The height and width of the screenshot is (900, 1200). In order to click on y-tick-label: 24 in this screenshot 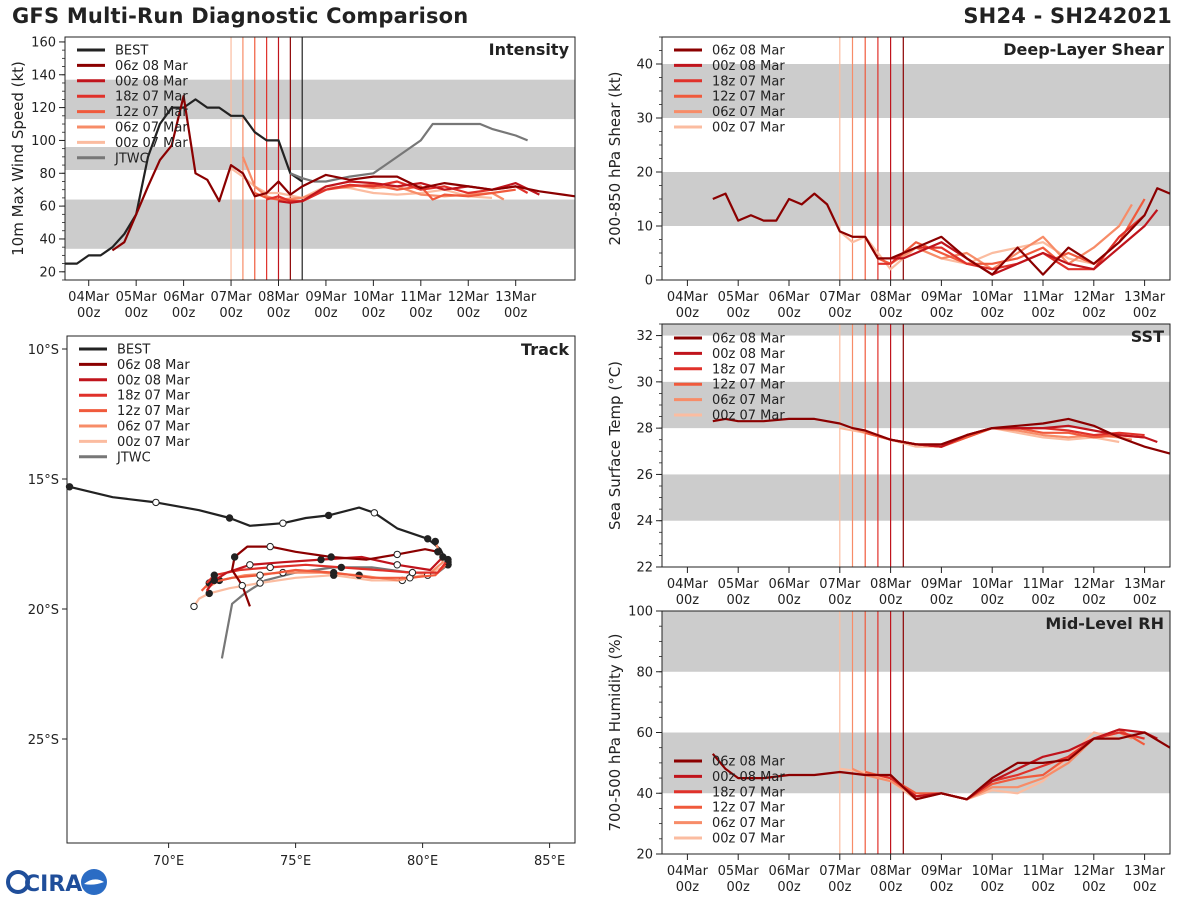, I will do `click(644, 521)`.